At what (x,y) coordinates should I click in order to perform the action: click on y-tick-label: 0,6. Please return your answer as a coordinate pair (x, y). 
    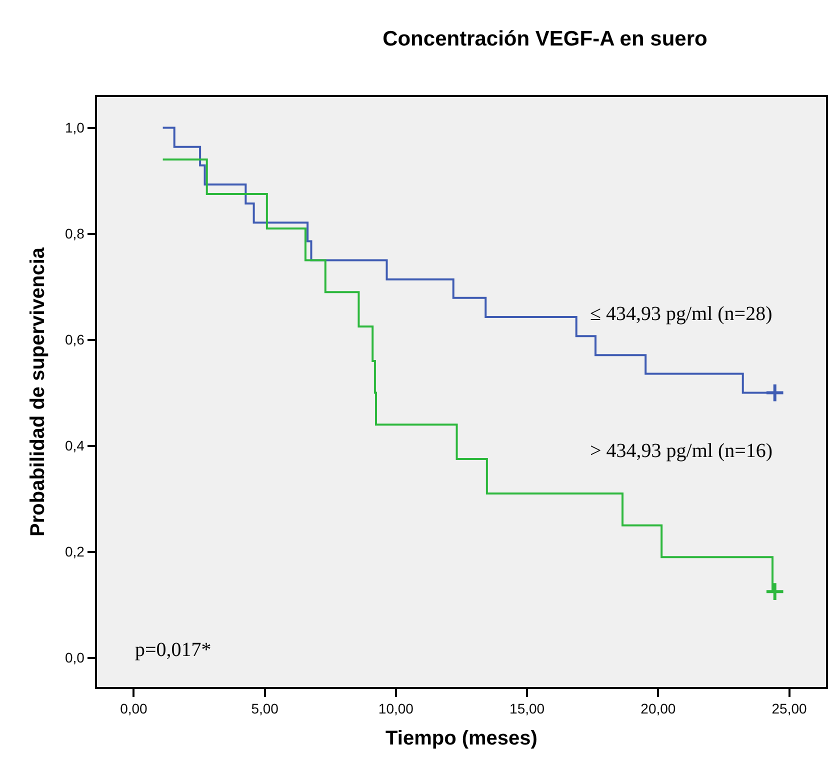
    Looking at the image, I should click on (74, 340).